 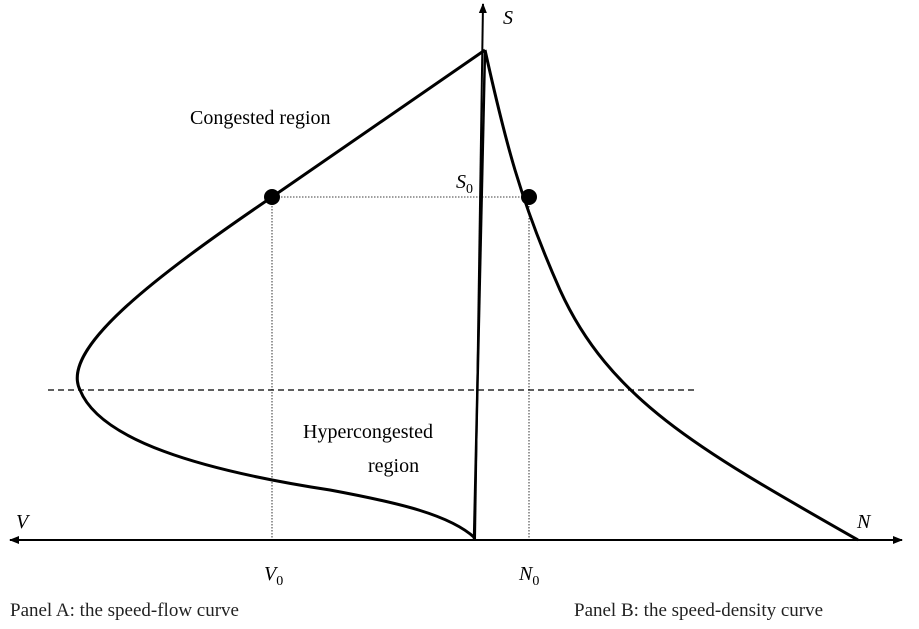 I want to click on hypercongested-label: region, so click(x=393, y=466).